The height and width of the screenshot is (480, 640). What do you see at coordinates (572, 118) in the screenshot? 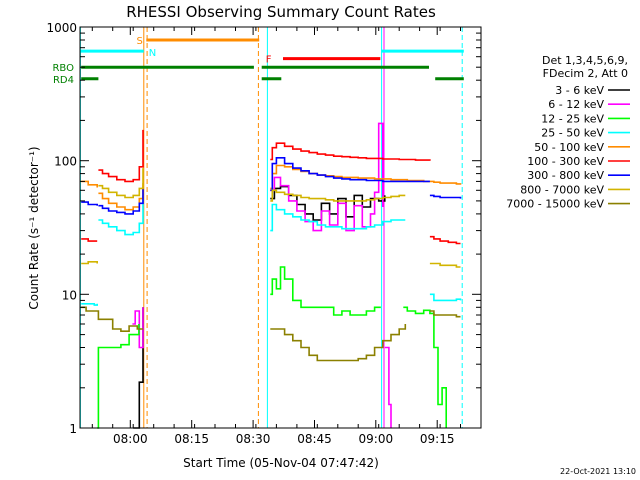
I see `legend-entry-label-2: 12 - 25 keV` at bounding box center [572, 118].